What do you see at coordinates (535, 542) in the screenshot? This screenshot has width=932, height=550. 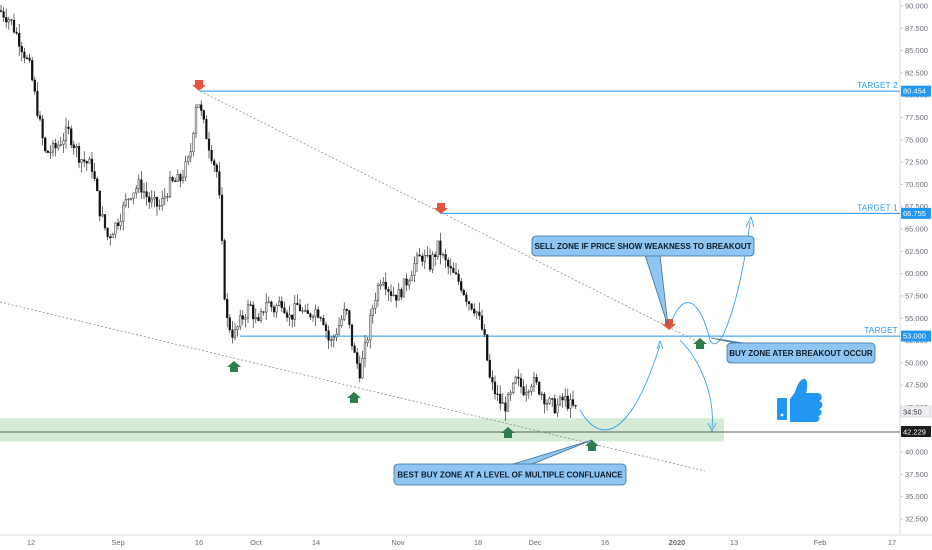 I see `x-tick-label: Dec` at bounding box center [535, 542].